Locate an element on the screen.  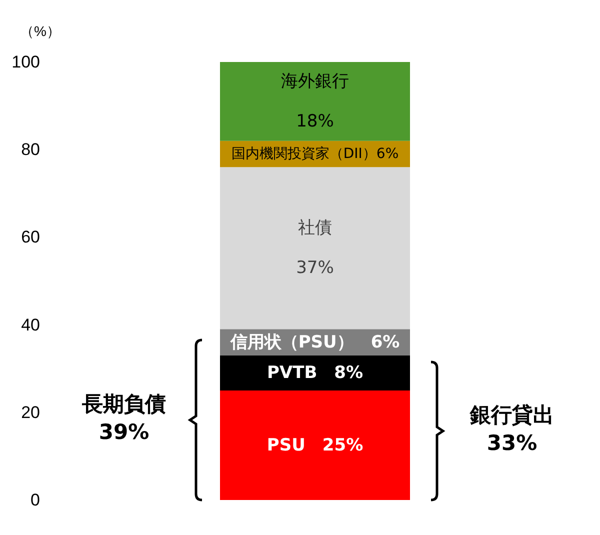
text: 信用状（PSU） 6% is located at coordinates (315, 342).